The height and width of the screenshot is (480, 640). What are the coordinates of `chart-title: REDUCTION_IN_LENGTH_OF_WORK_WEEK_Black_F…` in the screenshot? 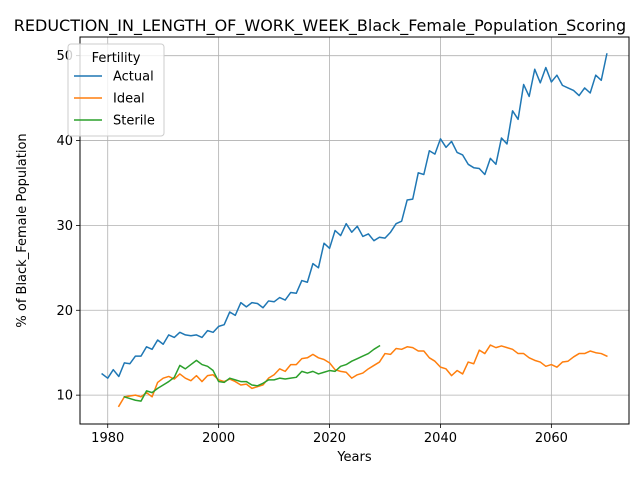 It's located at (320, 26).